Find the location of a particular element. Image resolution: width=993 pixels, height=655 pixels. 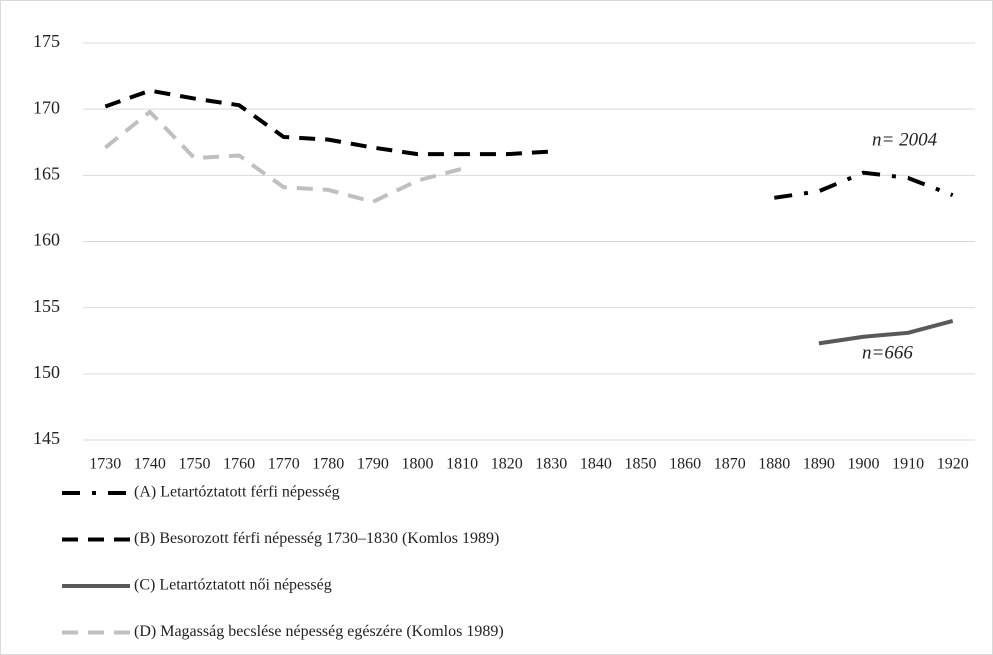

y-tick-label: 150 is located at coordinates (46, 372).